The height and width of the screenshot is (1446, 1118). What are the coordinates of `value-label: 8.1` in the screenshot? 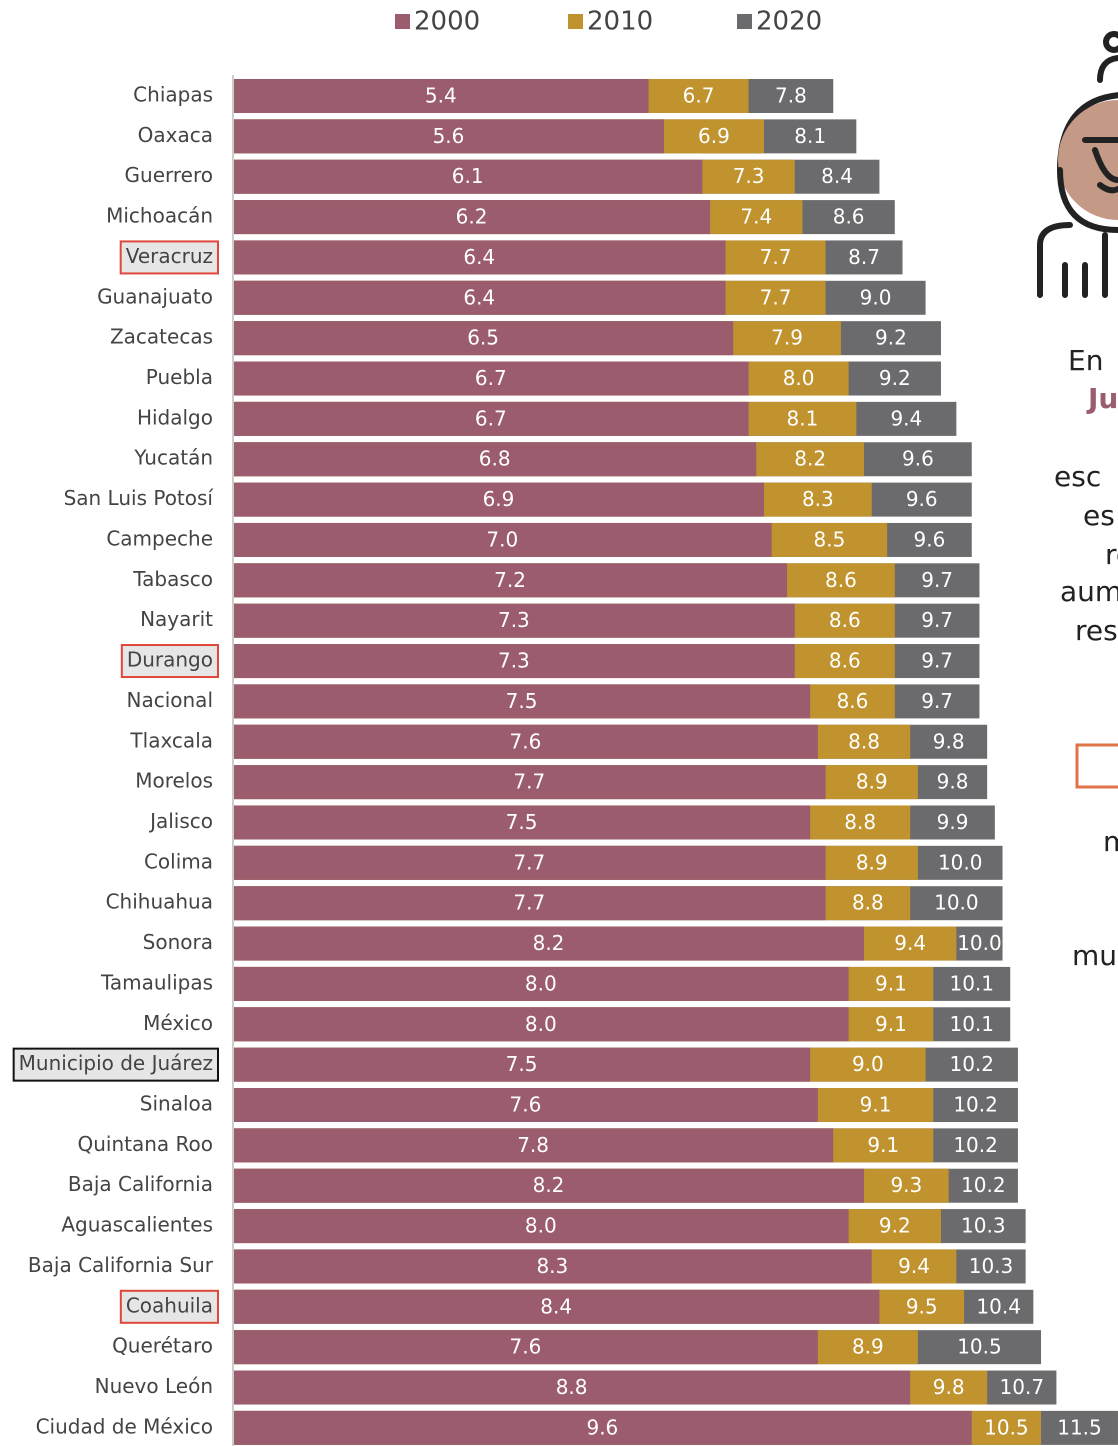 It's located at (803, 418).